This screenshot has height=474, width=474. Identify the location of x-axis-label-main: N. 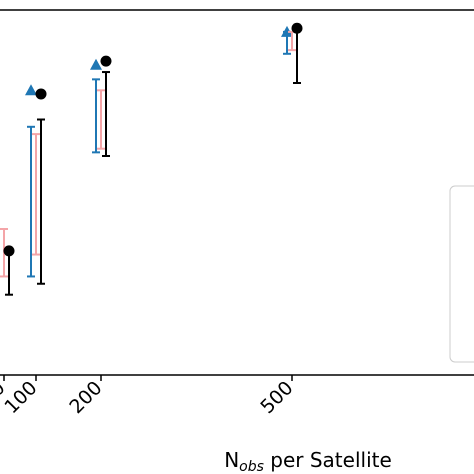
(231, 460).